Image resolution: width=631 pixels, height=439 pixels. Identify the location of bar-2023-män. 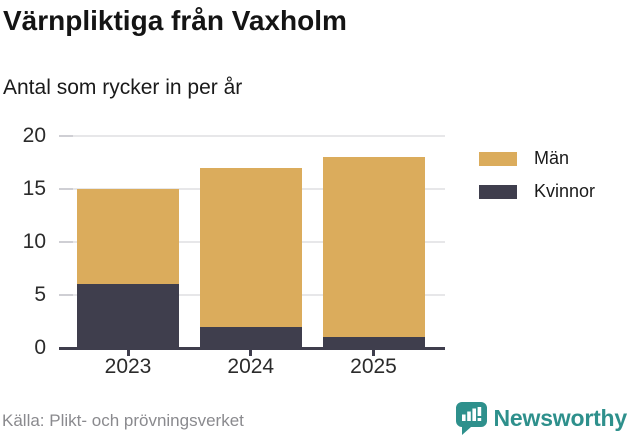
(128, 237).